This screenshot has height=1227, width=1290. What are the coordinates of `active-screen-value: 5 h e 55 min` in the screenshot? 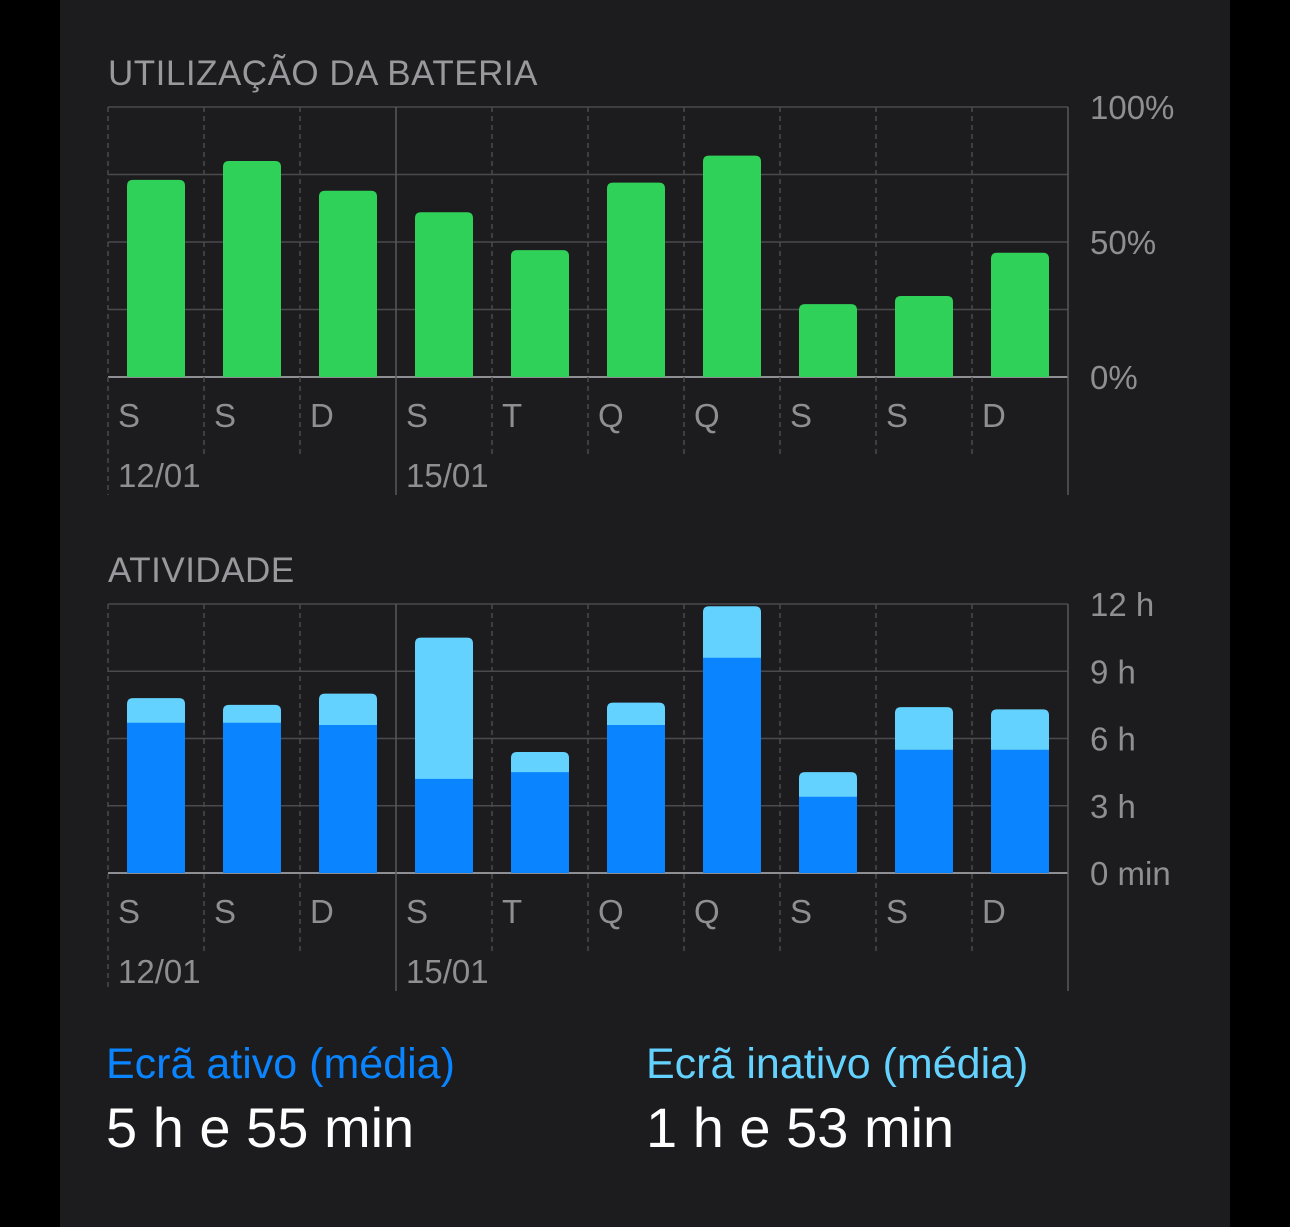 It's located at (260, 1127).